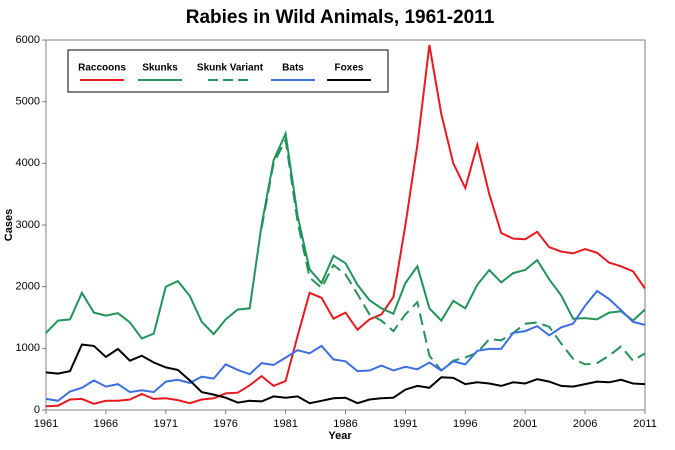 This screenshot has height=450, width=675. I want to click on x-tick-label: 1991, so click(405, 424).